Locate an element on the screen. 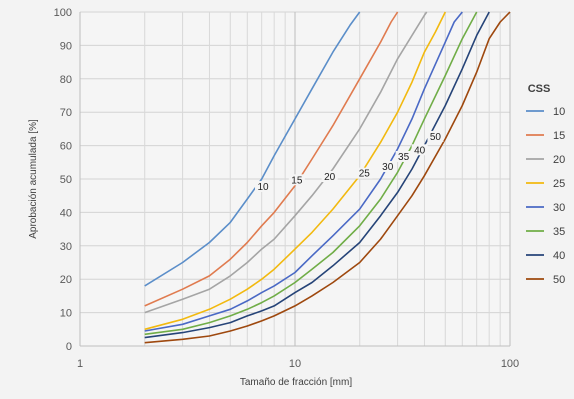 Image resolution: width=574 pixels, height=399 pixels. y-tick-label: 80 is located at coordinates (66, 80).